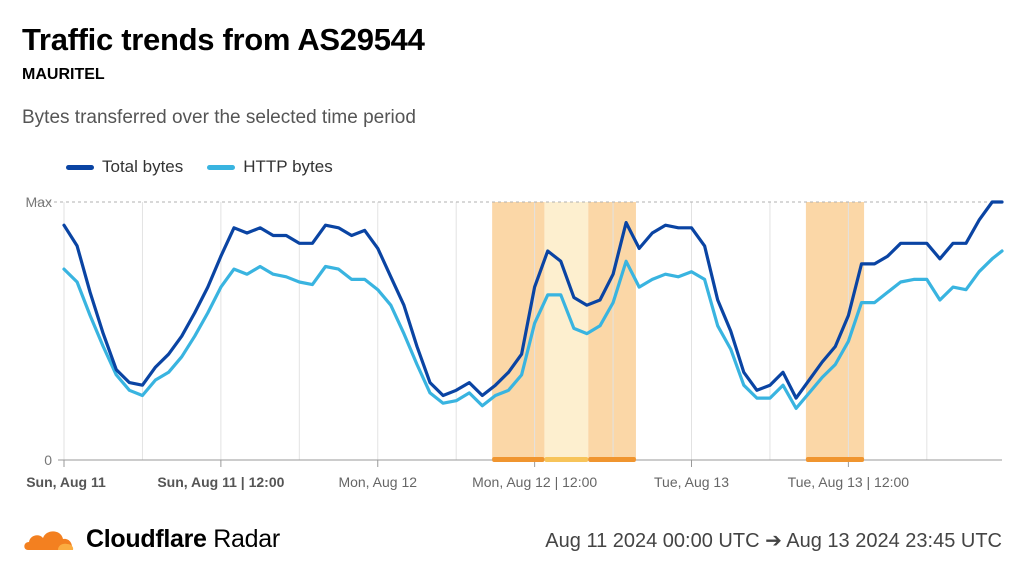 Image resolution: width=1024 pixels, height=576 pixels. What do you see at coordinates (246, 538) in the screenshot?
I see `brand-name-regular: Radar` at bounding box center [246, 538].